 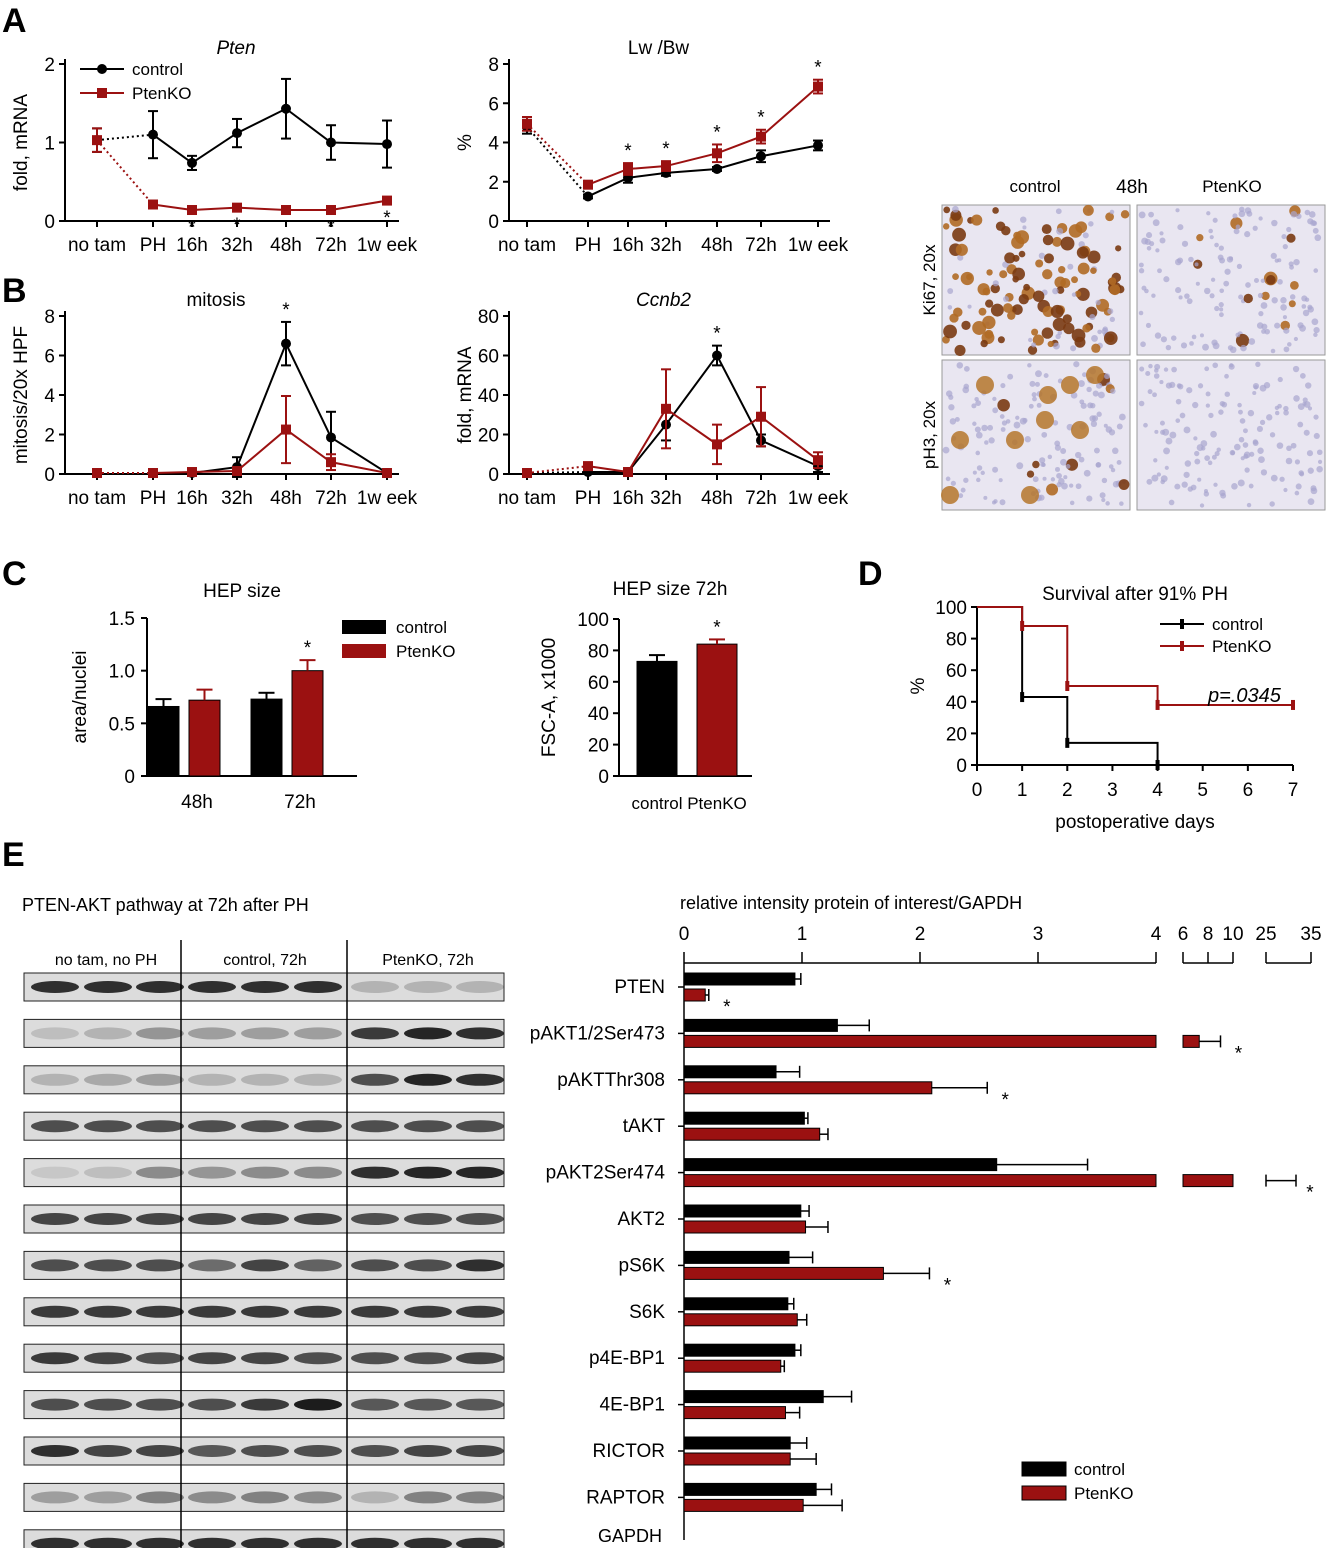 I want to click on x-tick-label: PH, so click(x=588, y=245).